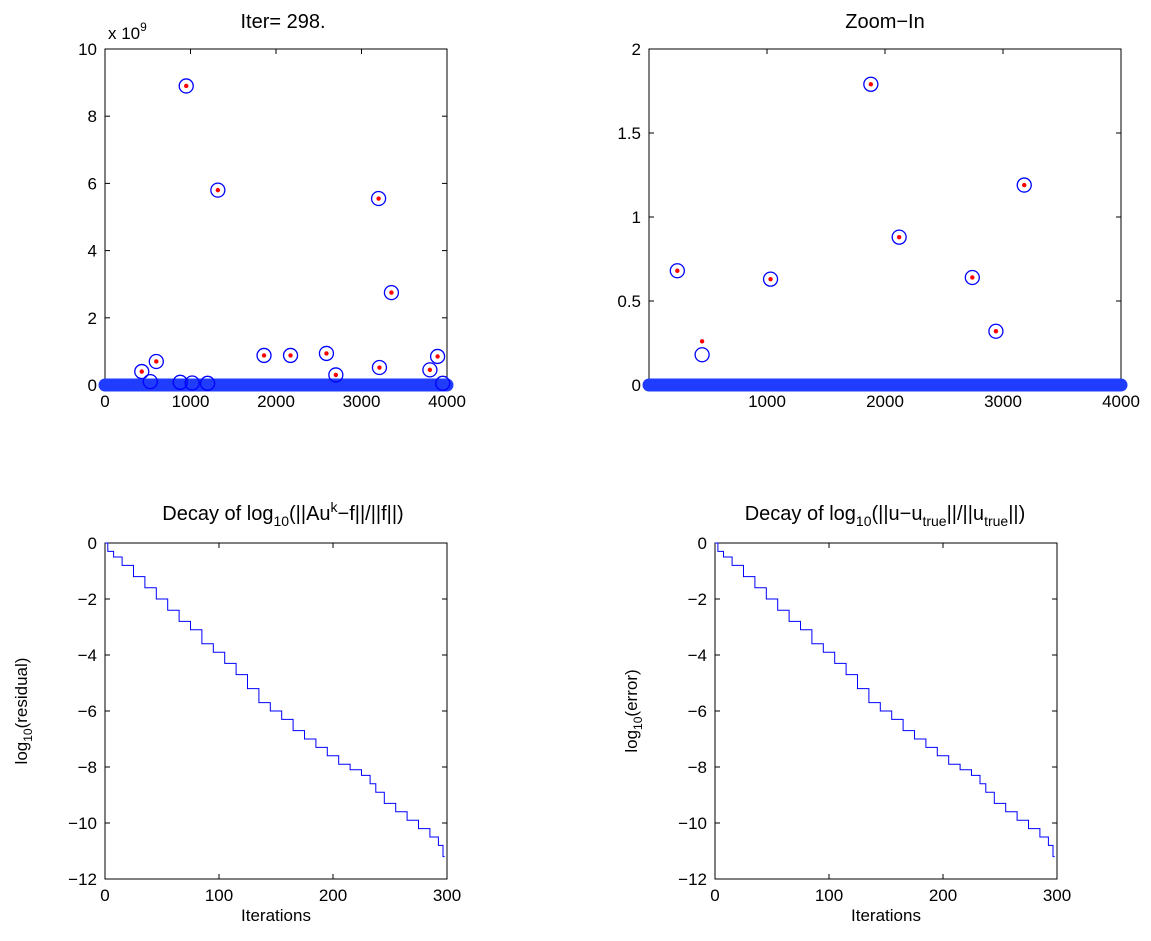 This screenshot has width=1151, height=941. I want to click on y-tick-label: 8, so click(92, 116).